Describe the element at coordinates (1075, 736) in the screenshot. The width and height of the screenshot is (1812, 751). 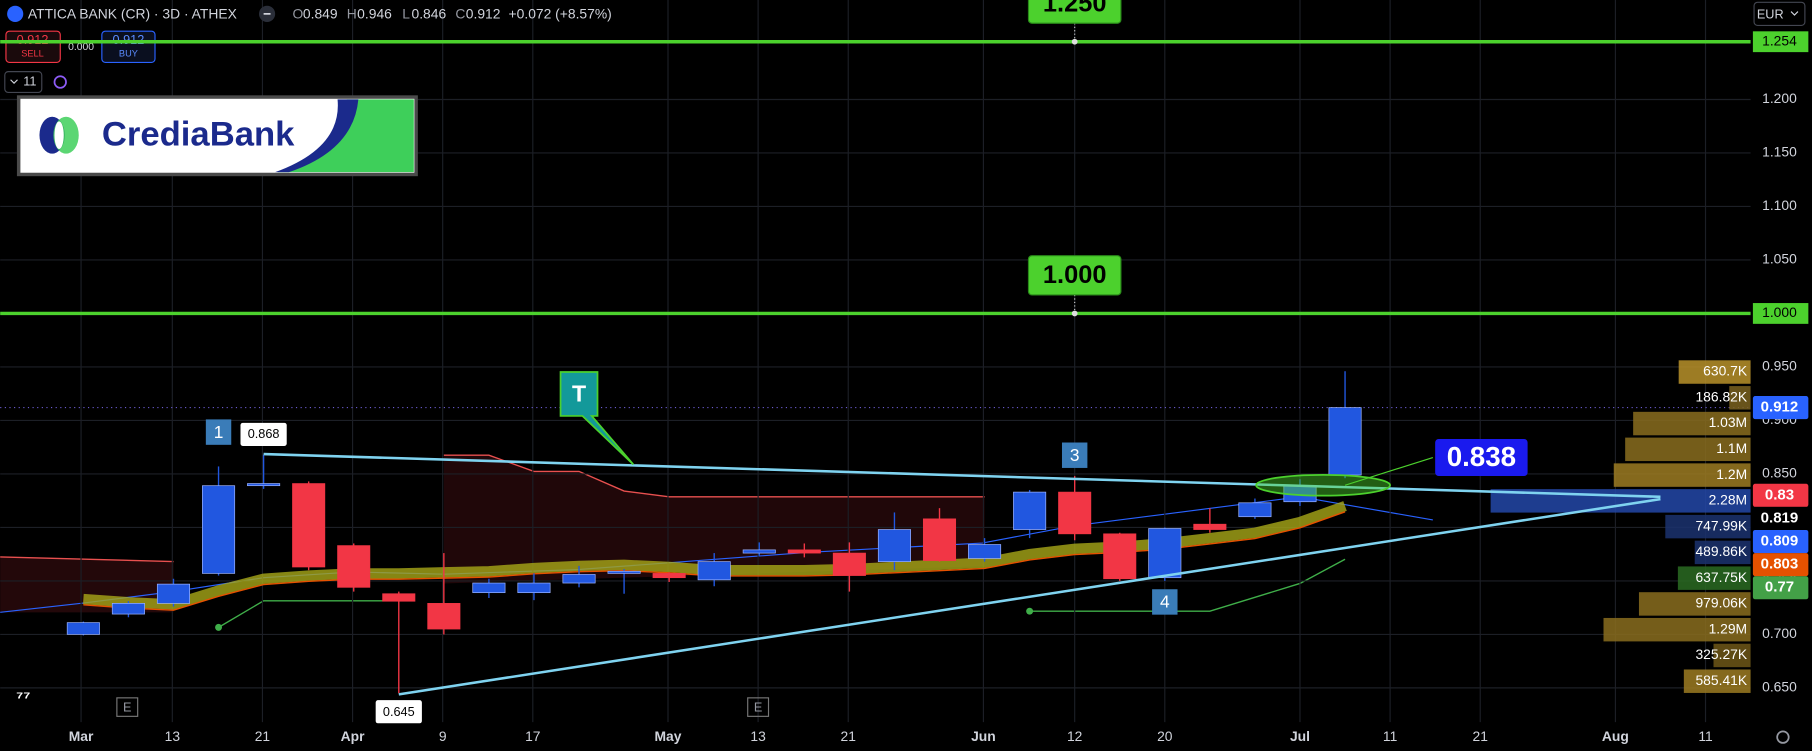
I see `x-tick-label: 12` at that location.